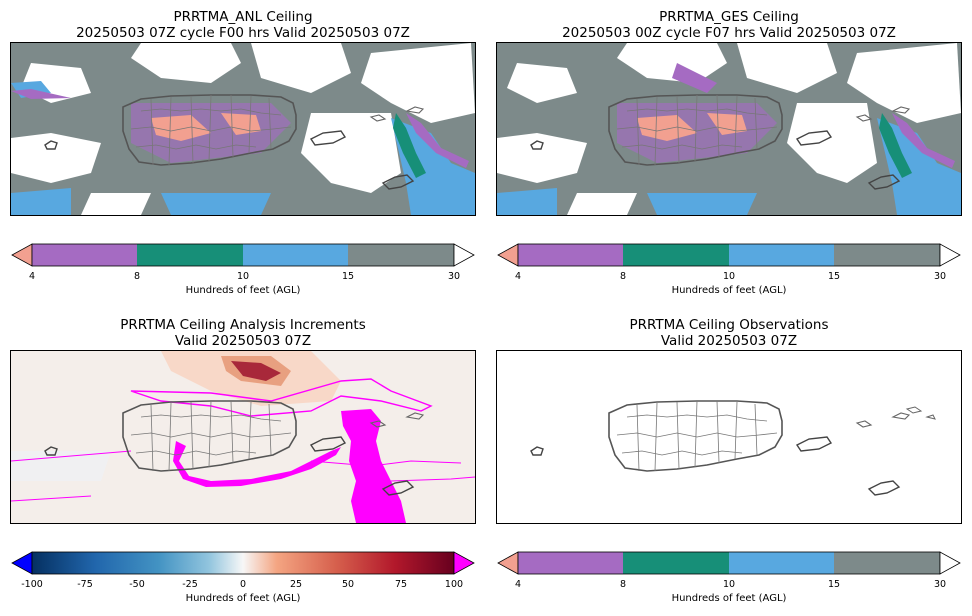 The height and width of the screenshot is (616, 972). I want to click on inc-title-line1: PRRTMA Ceiling Analysis Increments, so click(243, 325).